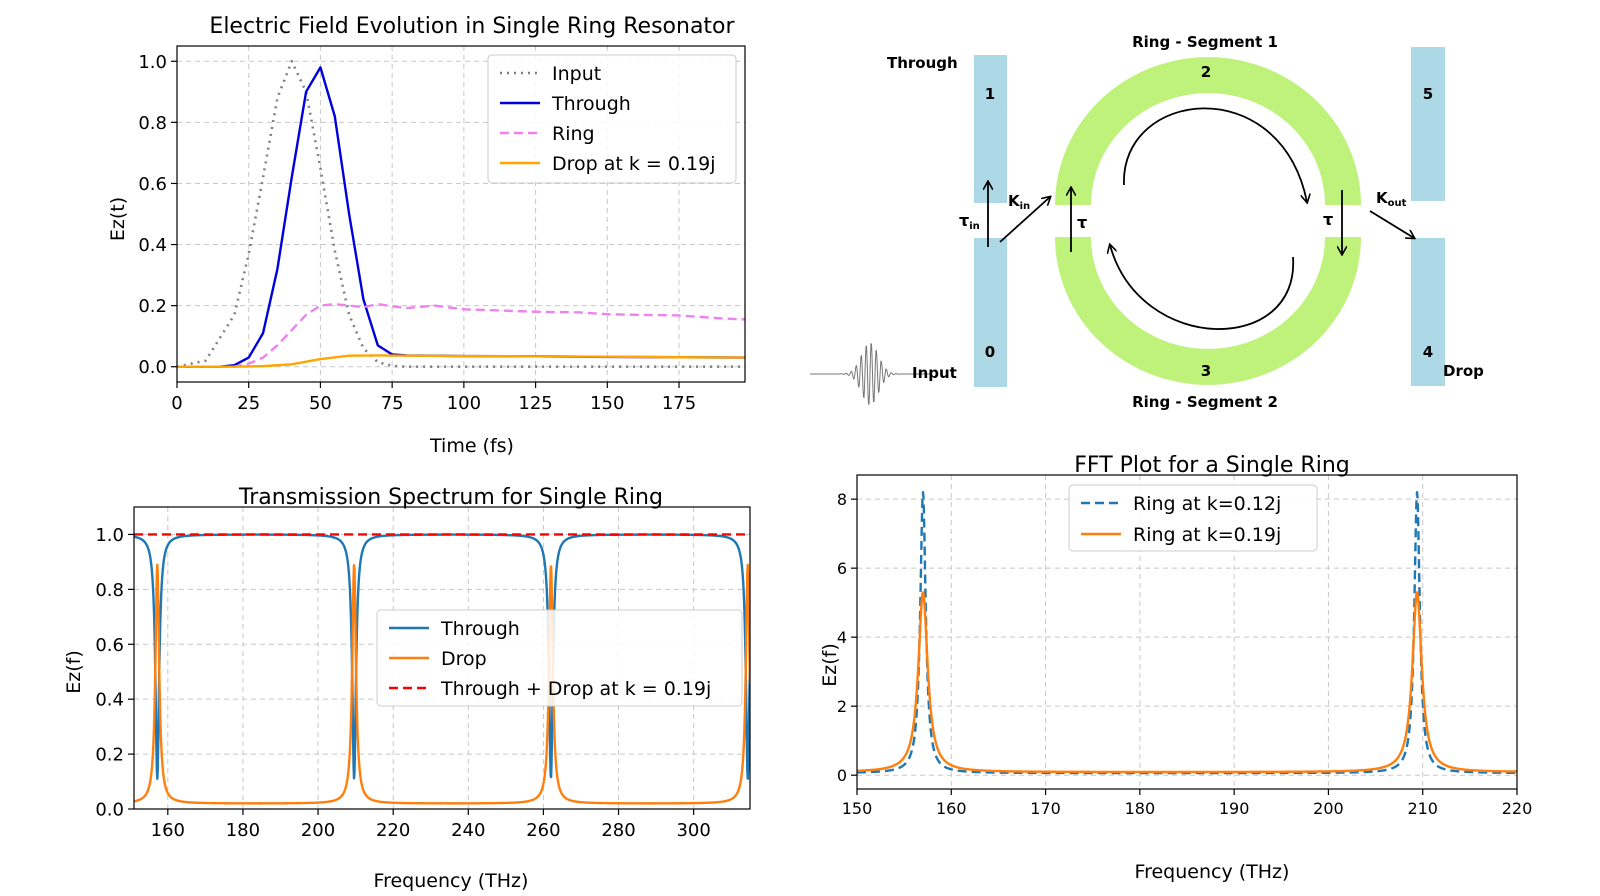 The width and height of the screenshot is (1600, 896). Describe the element at coordinates (1207, 504) in the screenshot. I see `legend-label: Ring at k=0.12j` at that location.